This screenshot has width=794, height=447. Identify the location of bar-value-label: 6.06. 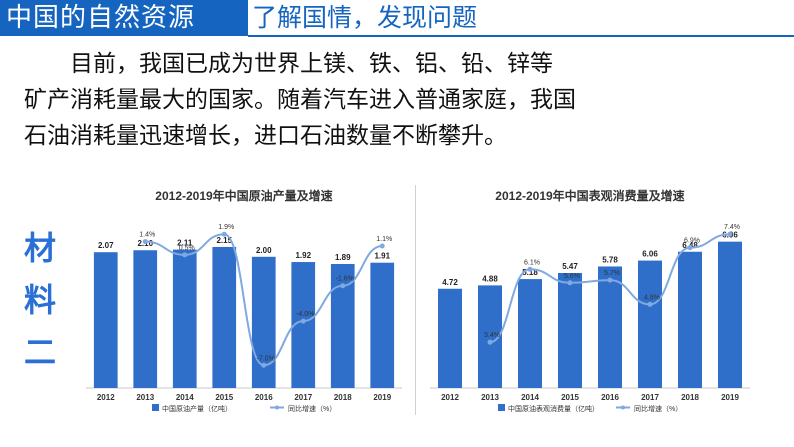
(650, 254).